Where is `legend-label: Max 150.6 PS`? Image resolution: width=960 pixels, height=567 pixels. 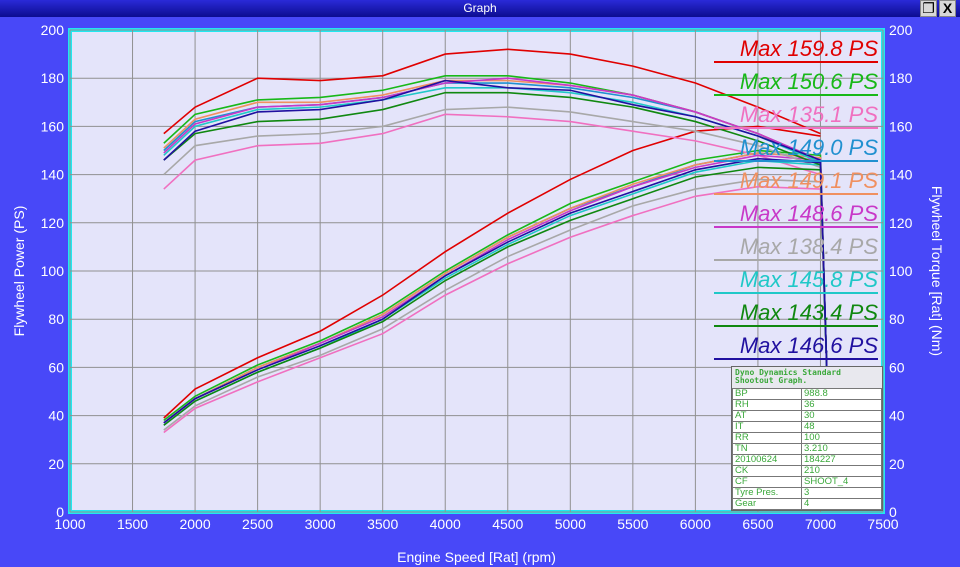
legend-label: Max 150.6 PS is located at coordinates (809, 81).